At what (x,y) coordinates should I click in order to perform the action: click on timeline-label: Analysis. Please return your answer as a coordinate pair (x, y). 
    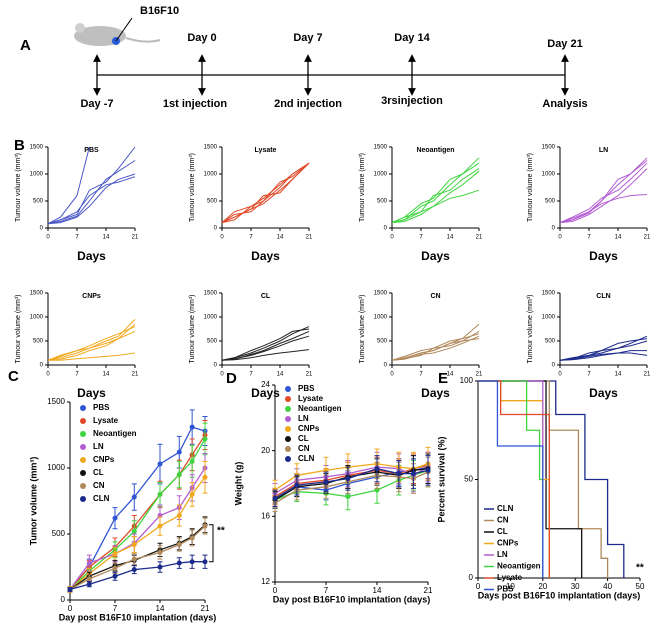
    Looking at the image, I should click on (564, 104).